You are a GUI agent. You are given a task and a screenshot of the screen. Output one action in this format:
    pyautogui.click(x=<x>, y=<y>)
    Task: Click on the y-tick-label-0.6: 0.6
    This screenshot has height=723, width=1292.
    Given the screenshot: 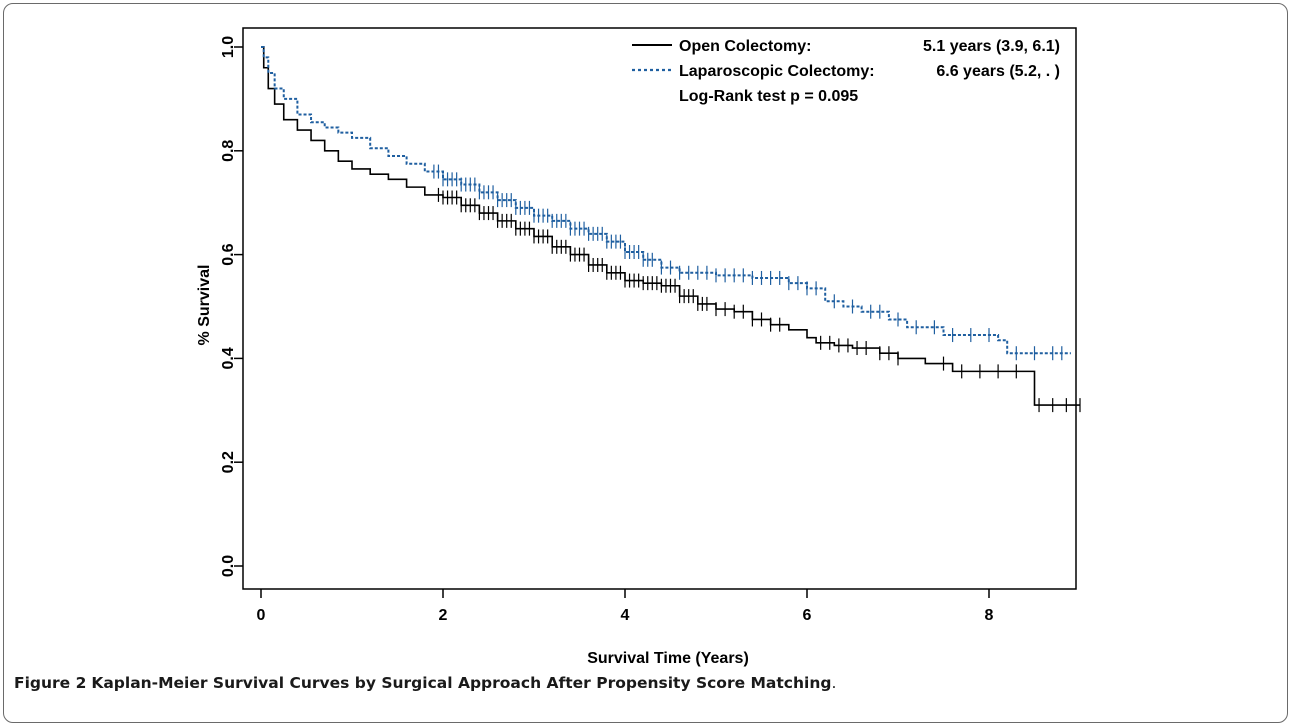 What is the action you would take?
    pyautogui.click(x=228, y=254)
    